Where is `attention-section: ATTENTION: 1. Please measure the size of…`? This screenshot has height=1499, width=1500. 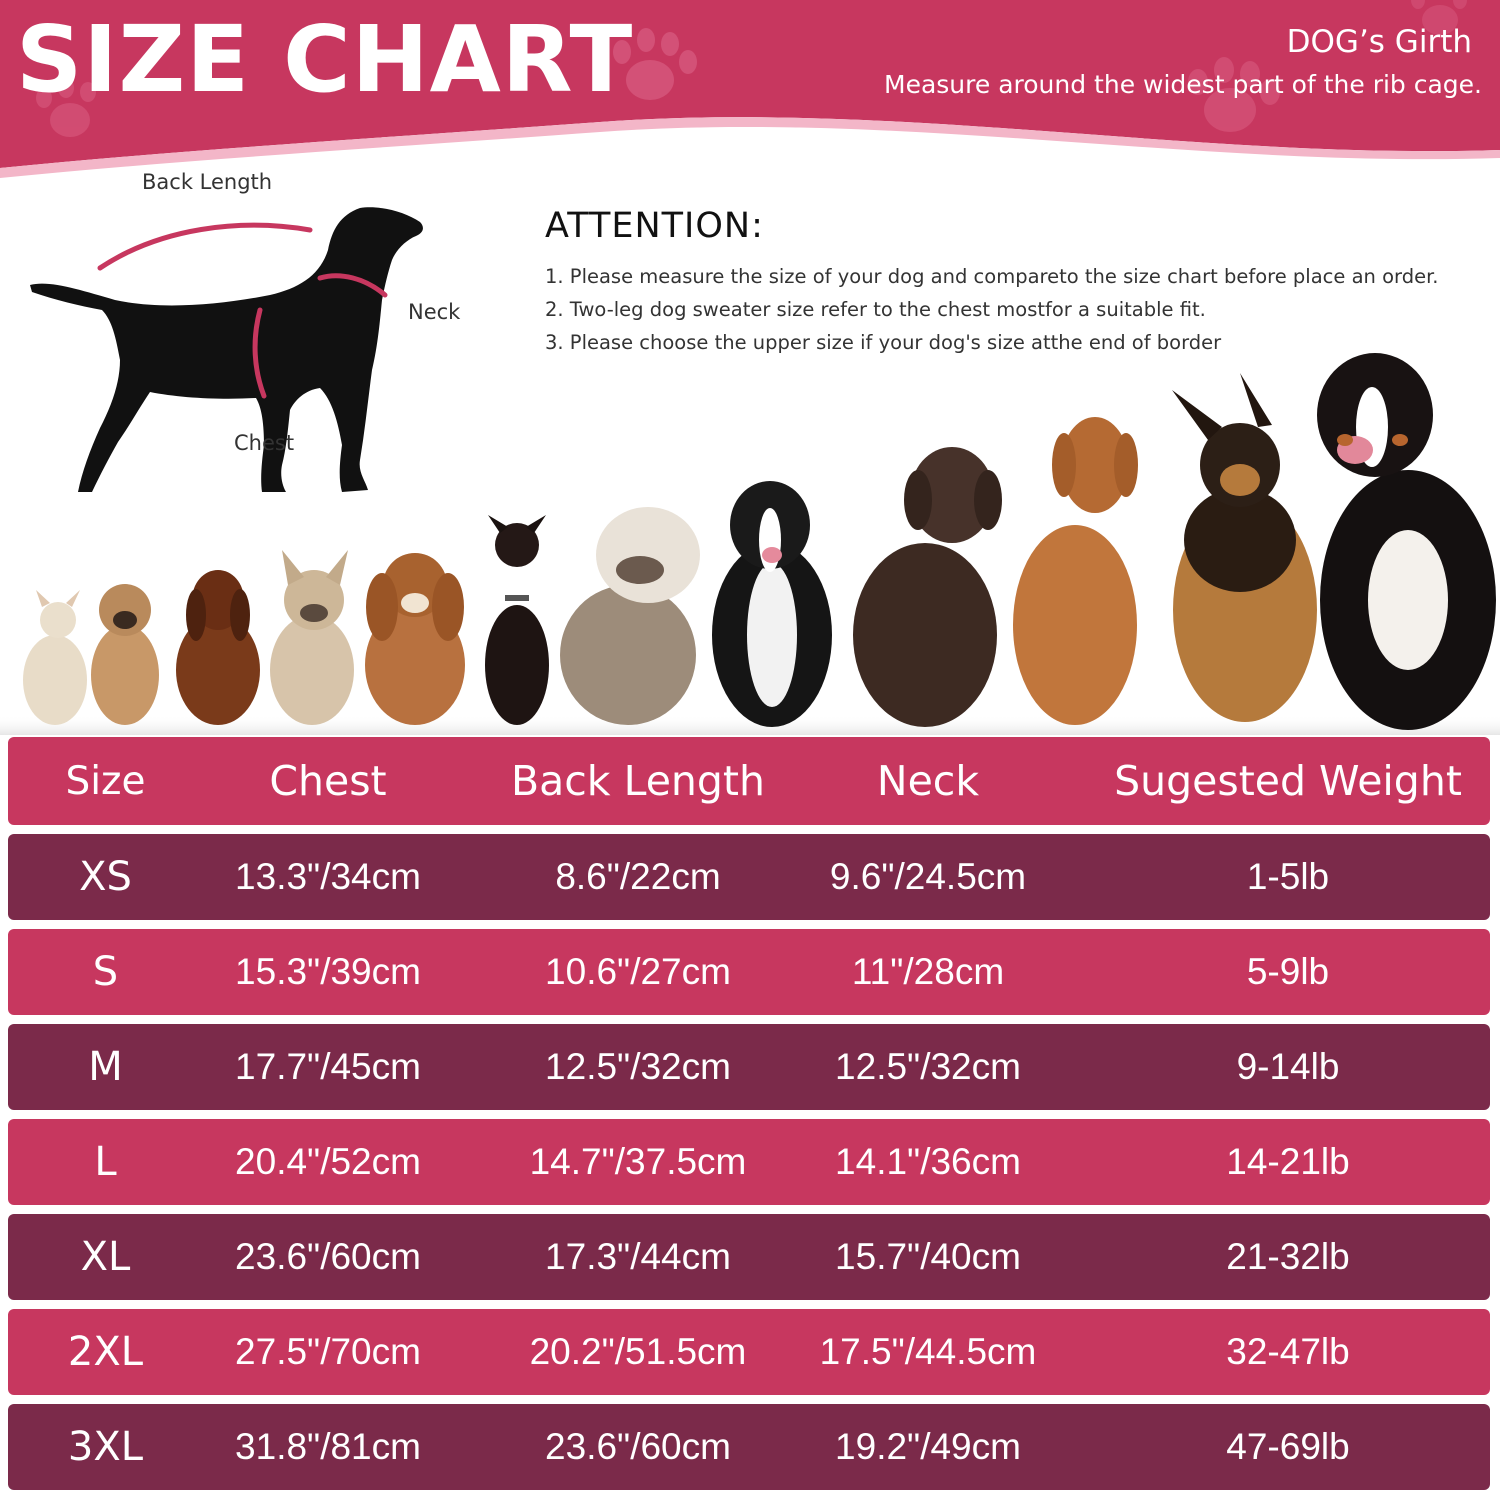 attention-section: ATTENTION: 1. Please measure the size of… is located at coordinates (1010, 282).